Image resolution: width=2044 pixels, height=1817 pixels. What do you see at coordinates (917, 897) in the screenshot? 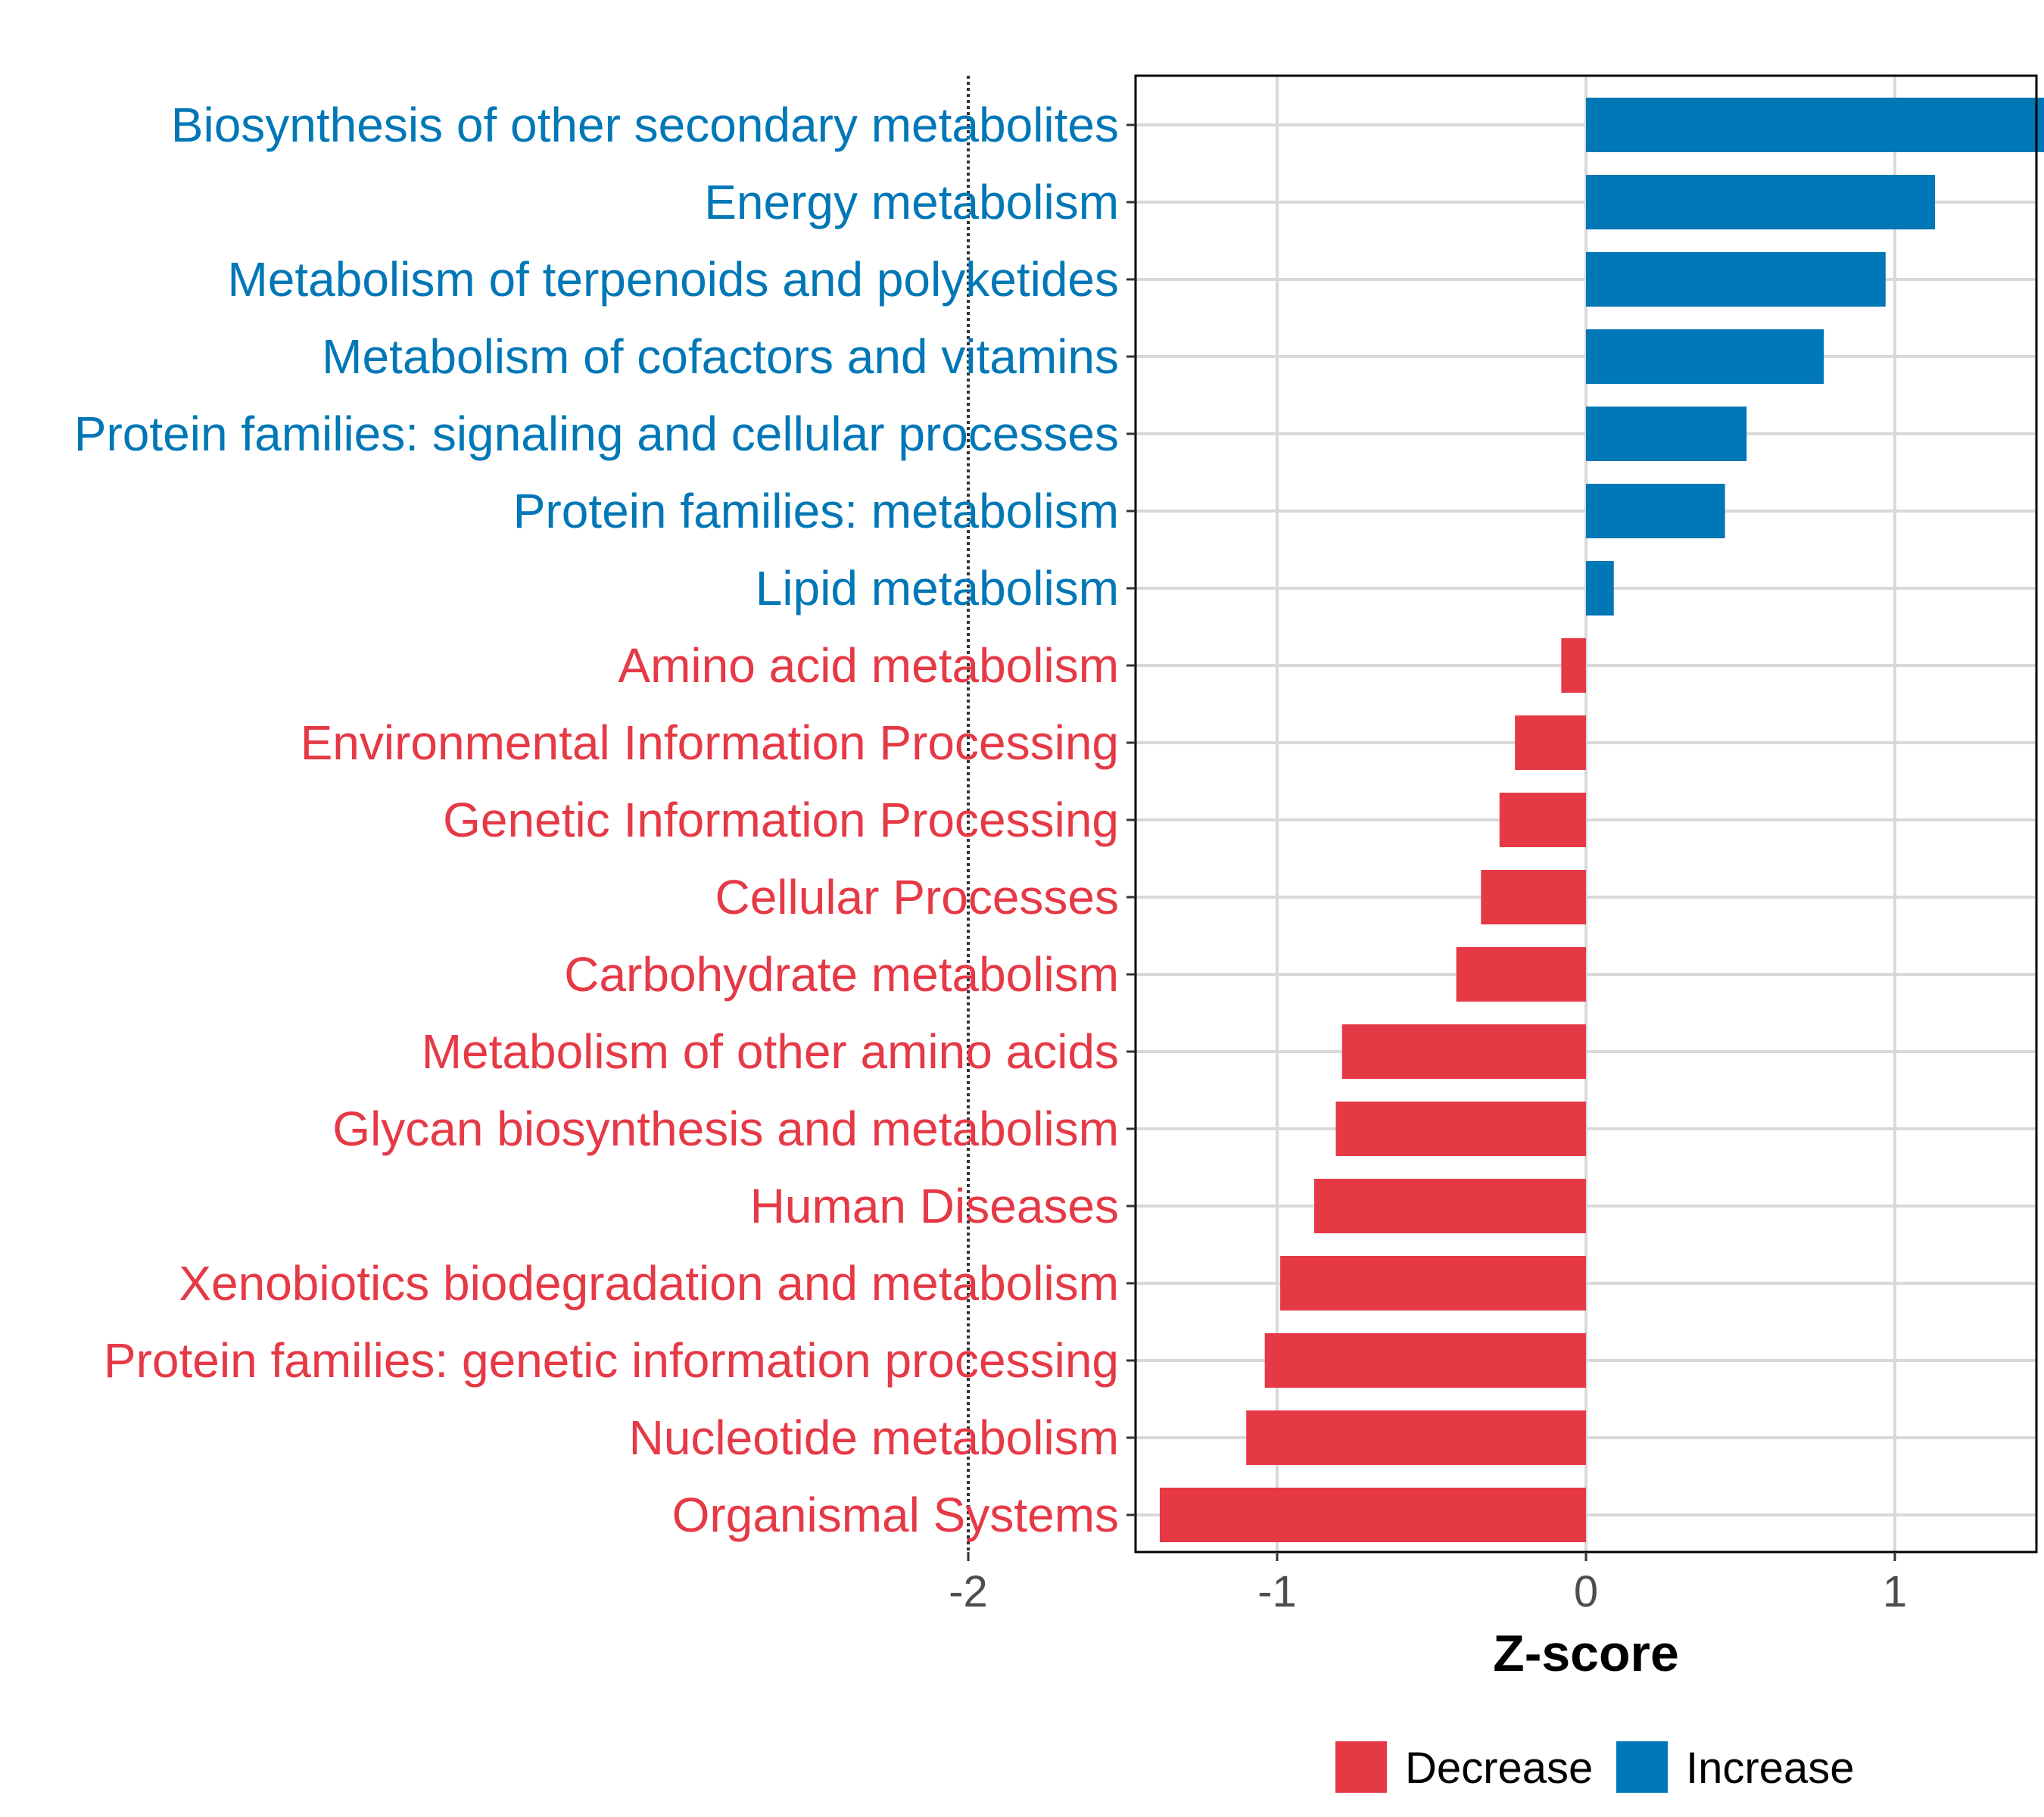
I see `category-label: Cellular Processes` at bounding box center [917, 897].